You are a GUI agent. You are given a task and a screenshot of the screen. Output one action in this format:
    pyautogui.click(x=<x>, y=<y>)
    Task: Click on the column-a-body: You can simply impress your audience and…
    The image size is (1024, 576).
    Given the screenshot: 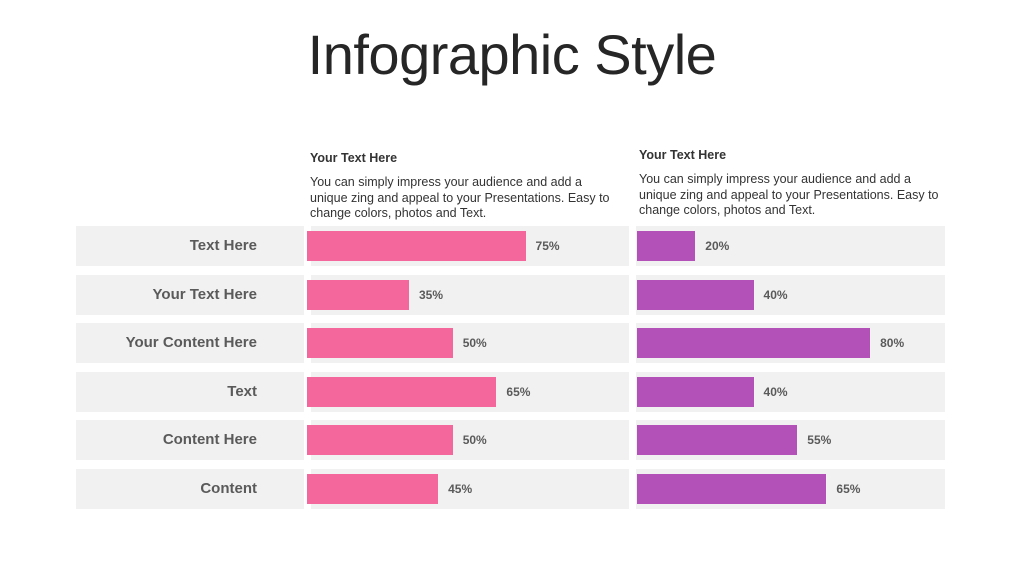 What is the action you would take?
    pyautogui.click(x=460, y=197)
    